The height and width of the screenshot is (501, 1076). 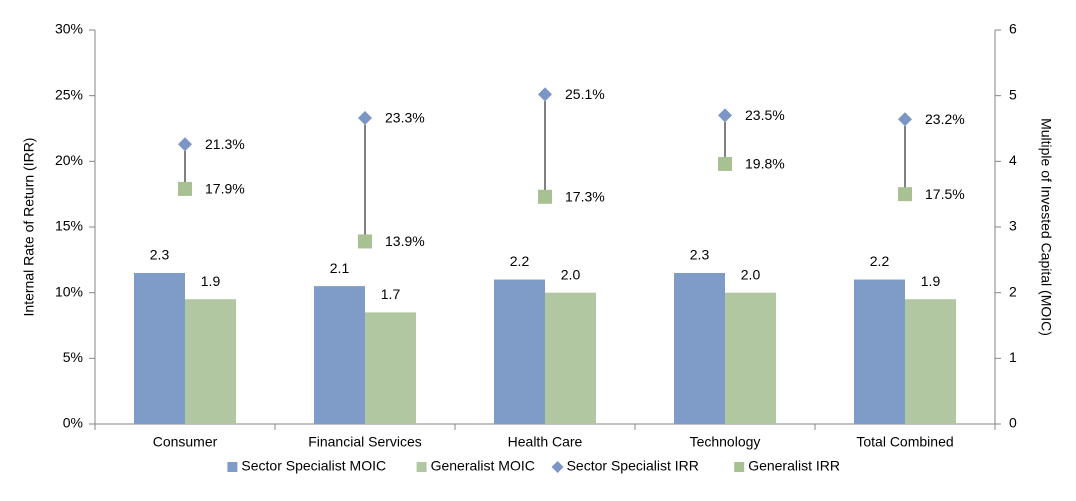 What do you see at coordinates (69, 94) in the screenshot?
I see `y-tick-label: 25%` at bounding box center [69, 94].